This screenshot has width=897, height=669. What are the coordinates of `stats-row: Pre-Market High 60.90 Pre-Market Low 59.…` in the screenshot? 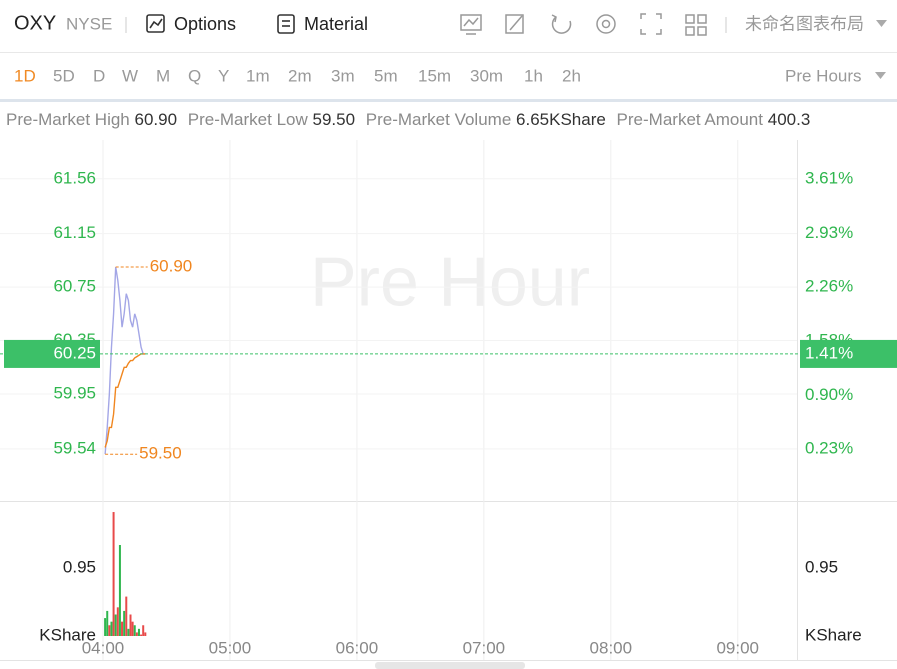 It's located at (451, 120).